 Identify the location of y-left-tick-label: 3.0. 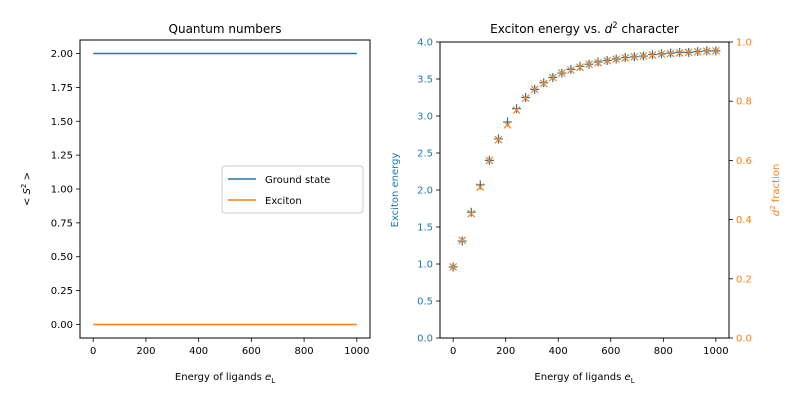
(425, 117).